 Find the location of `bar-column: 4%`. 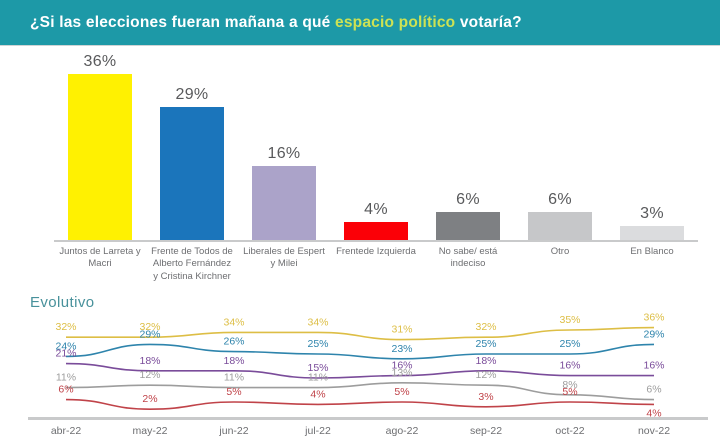

bar-column: 4% is located at coordinates (376, 146).